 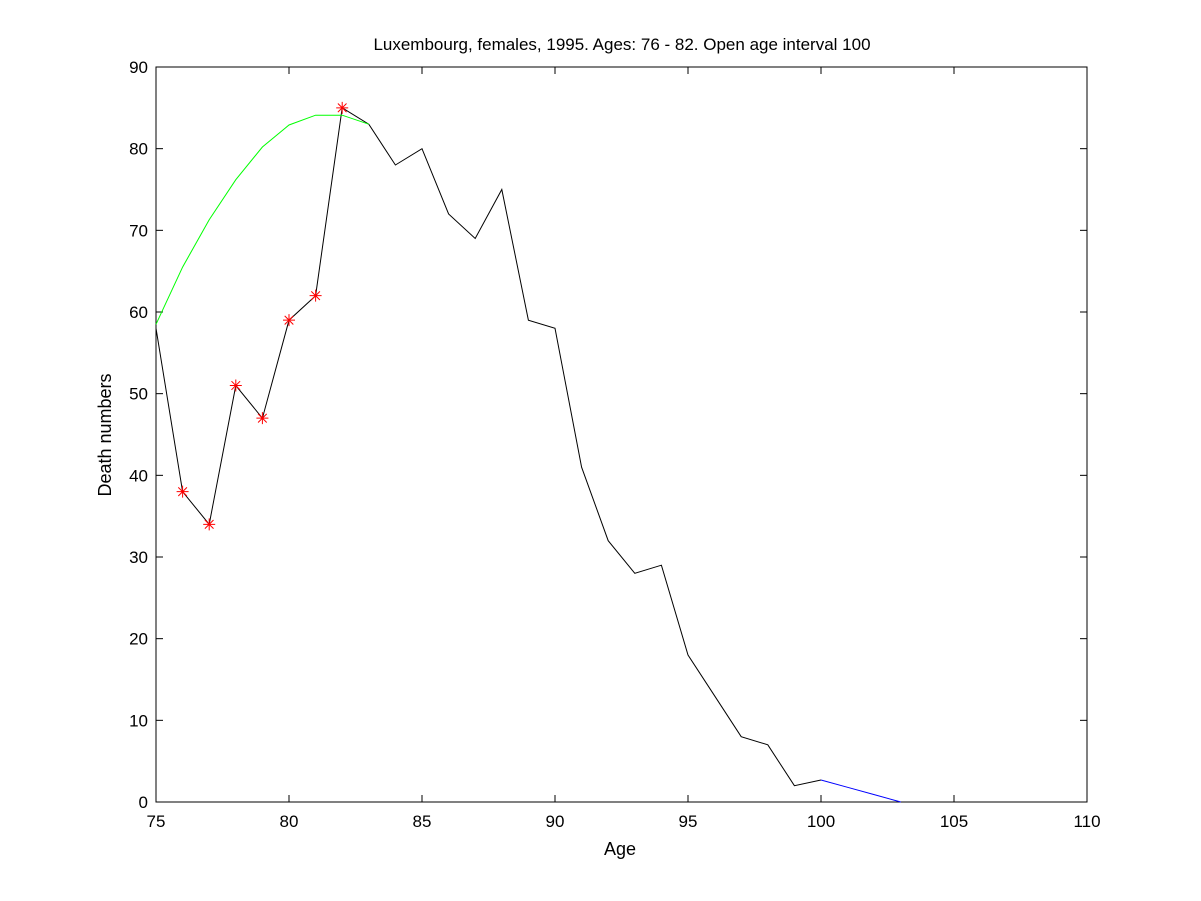 I want to click on y-tick-label: 90, so click(x=138, y=67).